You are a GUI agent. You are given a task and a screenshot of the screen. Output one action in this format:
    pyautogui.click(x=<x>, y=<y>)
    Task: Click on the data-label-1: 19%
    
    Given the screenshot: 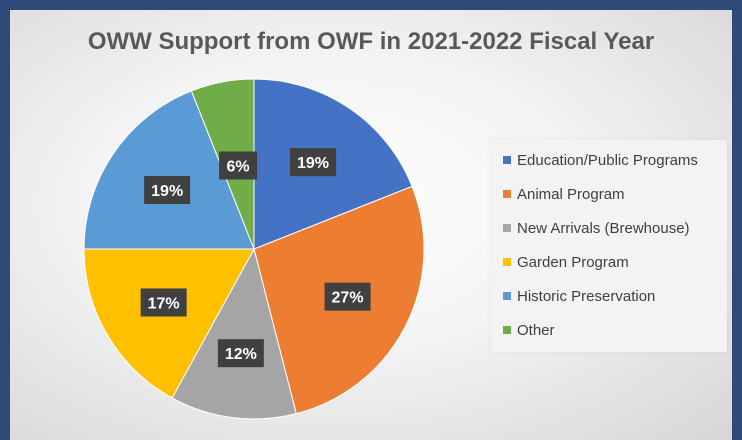 What is the action you would take?
    pyautogui.click(x=313, y=162)
    